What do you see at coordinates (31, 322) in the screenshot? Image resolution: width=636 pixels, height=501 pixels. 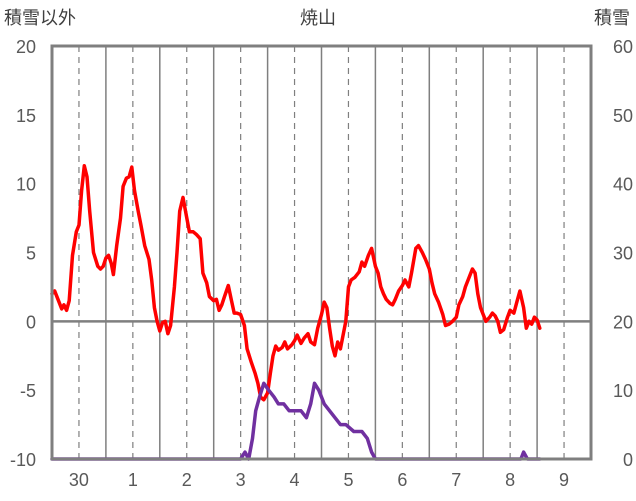 I see `y-left-tick-label: 0` at bounding box center [31, 322].